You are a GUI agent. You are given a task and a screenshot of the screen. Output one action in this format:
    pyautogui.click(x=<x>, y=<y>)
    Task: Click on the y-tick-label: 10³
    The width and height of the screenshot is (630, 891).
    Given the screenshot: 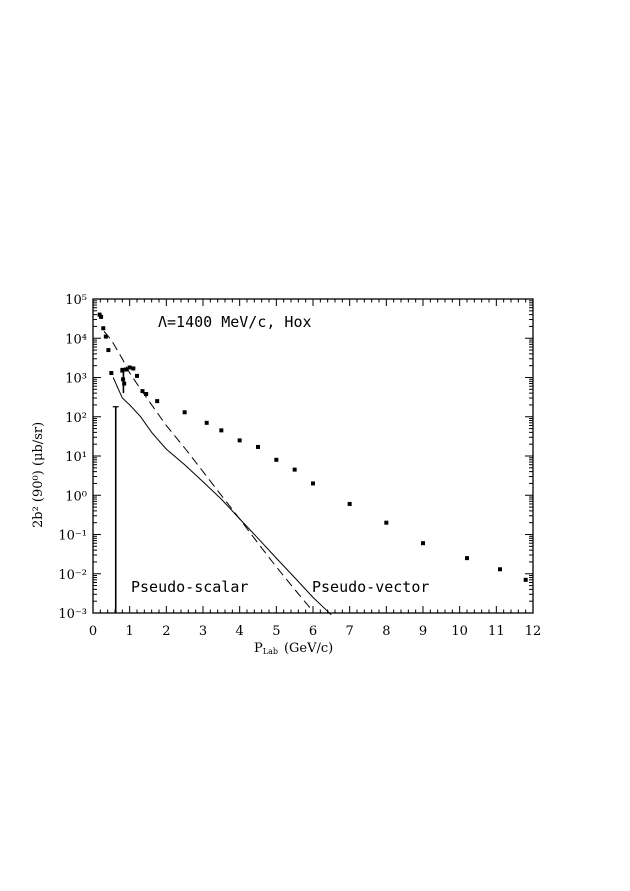 What is the action you would take?
    pyautogui.click(x=76, y=379)
    